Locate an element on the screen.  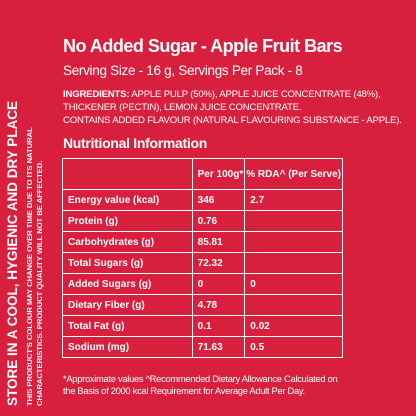
table-row: Total Fat (g) 0.1 0.02 is located at coordinates (202, 326).